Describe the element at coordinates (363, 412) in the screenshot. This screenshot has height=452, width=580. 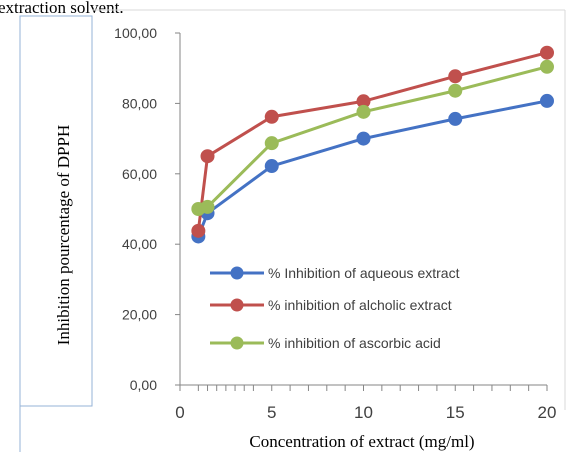
I see `x-tick-label: 10` at that location.